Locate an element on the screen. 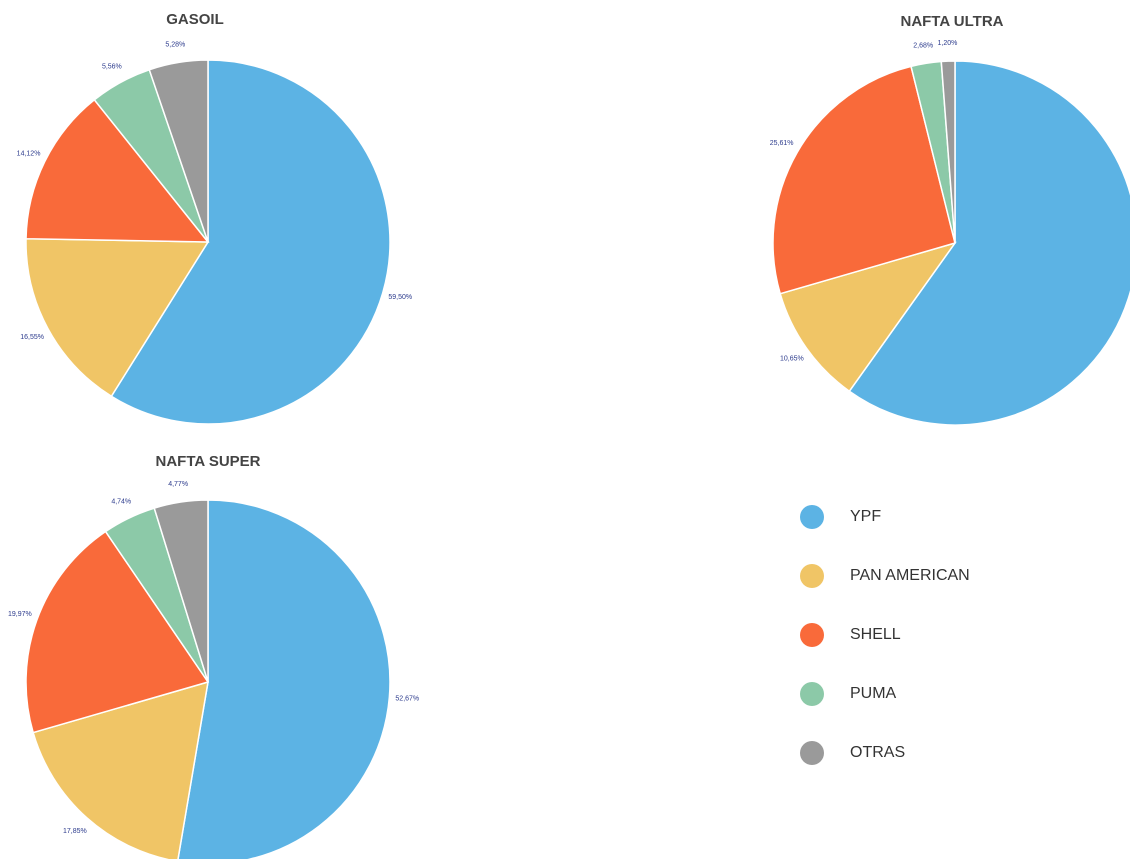 The width and height of the screenshot is (1130, 859). slice-label: 19,97% is located at coordinates (20, 614).